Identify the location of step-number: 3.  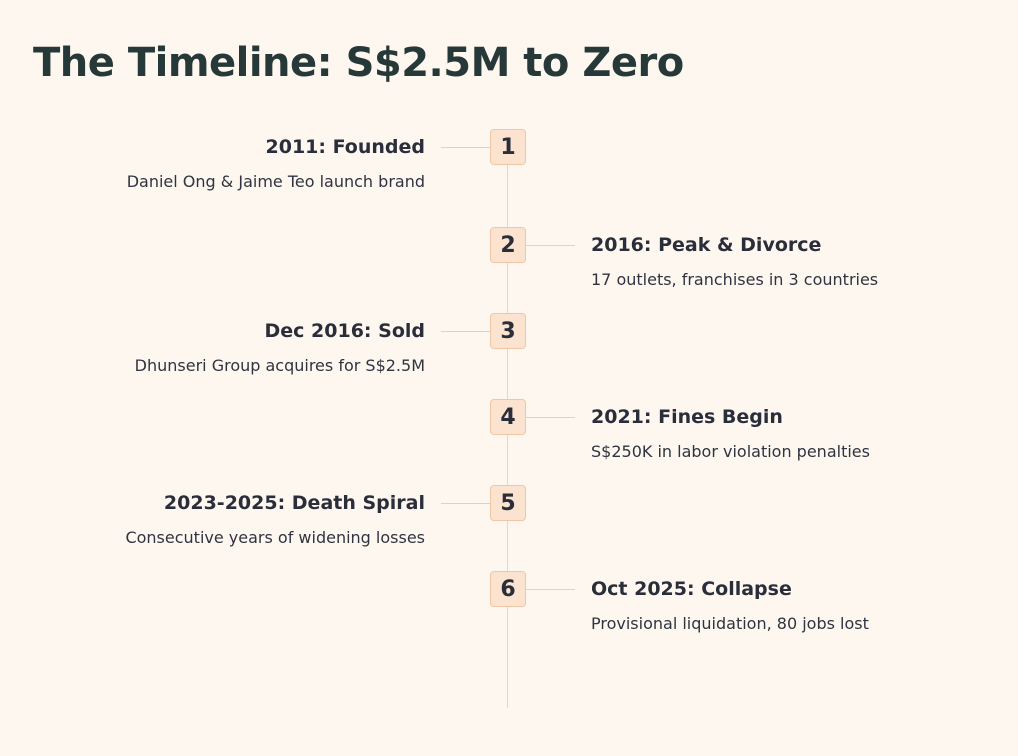
(508, 331).